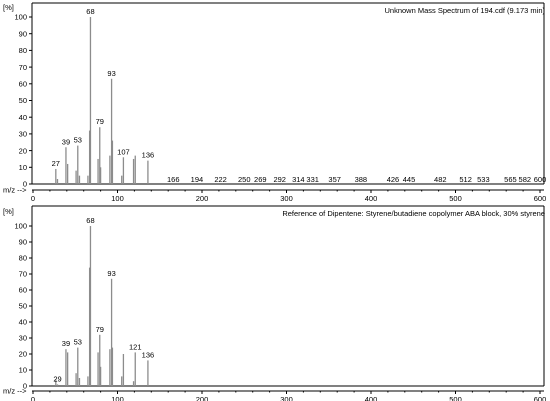 Image resolution: width=550 pixels, height=401 pixels. What do you see at coordinates (361, 179) in the screenshot?
I see `peak-label: 388` at bounding box center [361, 179].